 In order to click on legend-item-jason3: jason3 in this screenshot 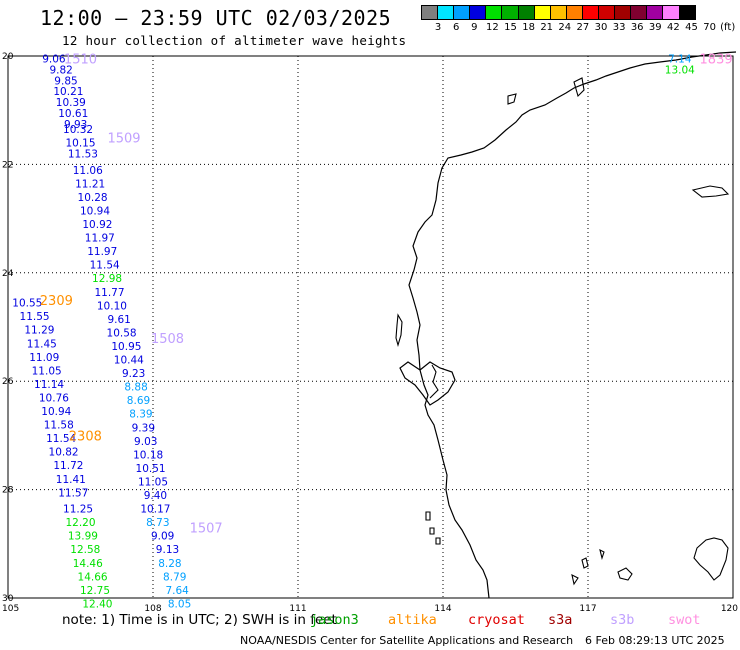, I will do `click(334, 620)`.